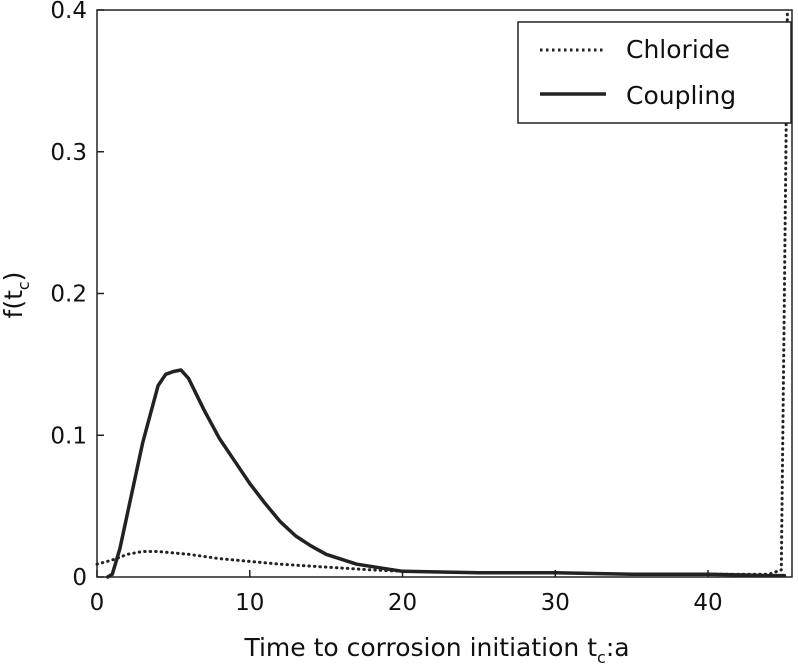  What do you see at coordinates (420, 647) in the screenshot?
I see `x-axis-title-main: Time to corrosion initiation t` at bounding box center [420, 647].